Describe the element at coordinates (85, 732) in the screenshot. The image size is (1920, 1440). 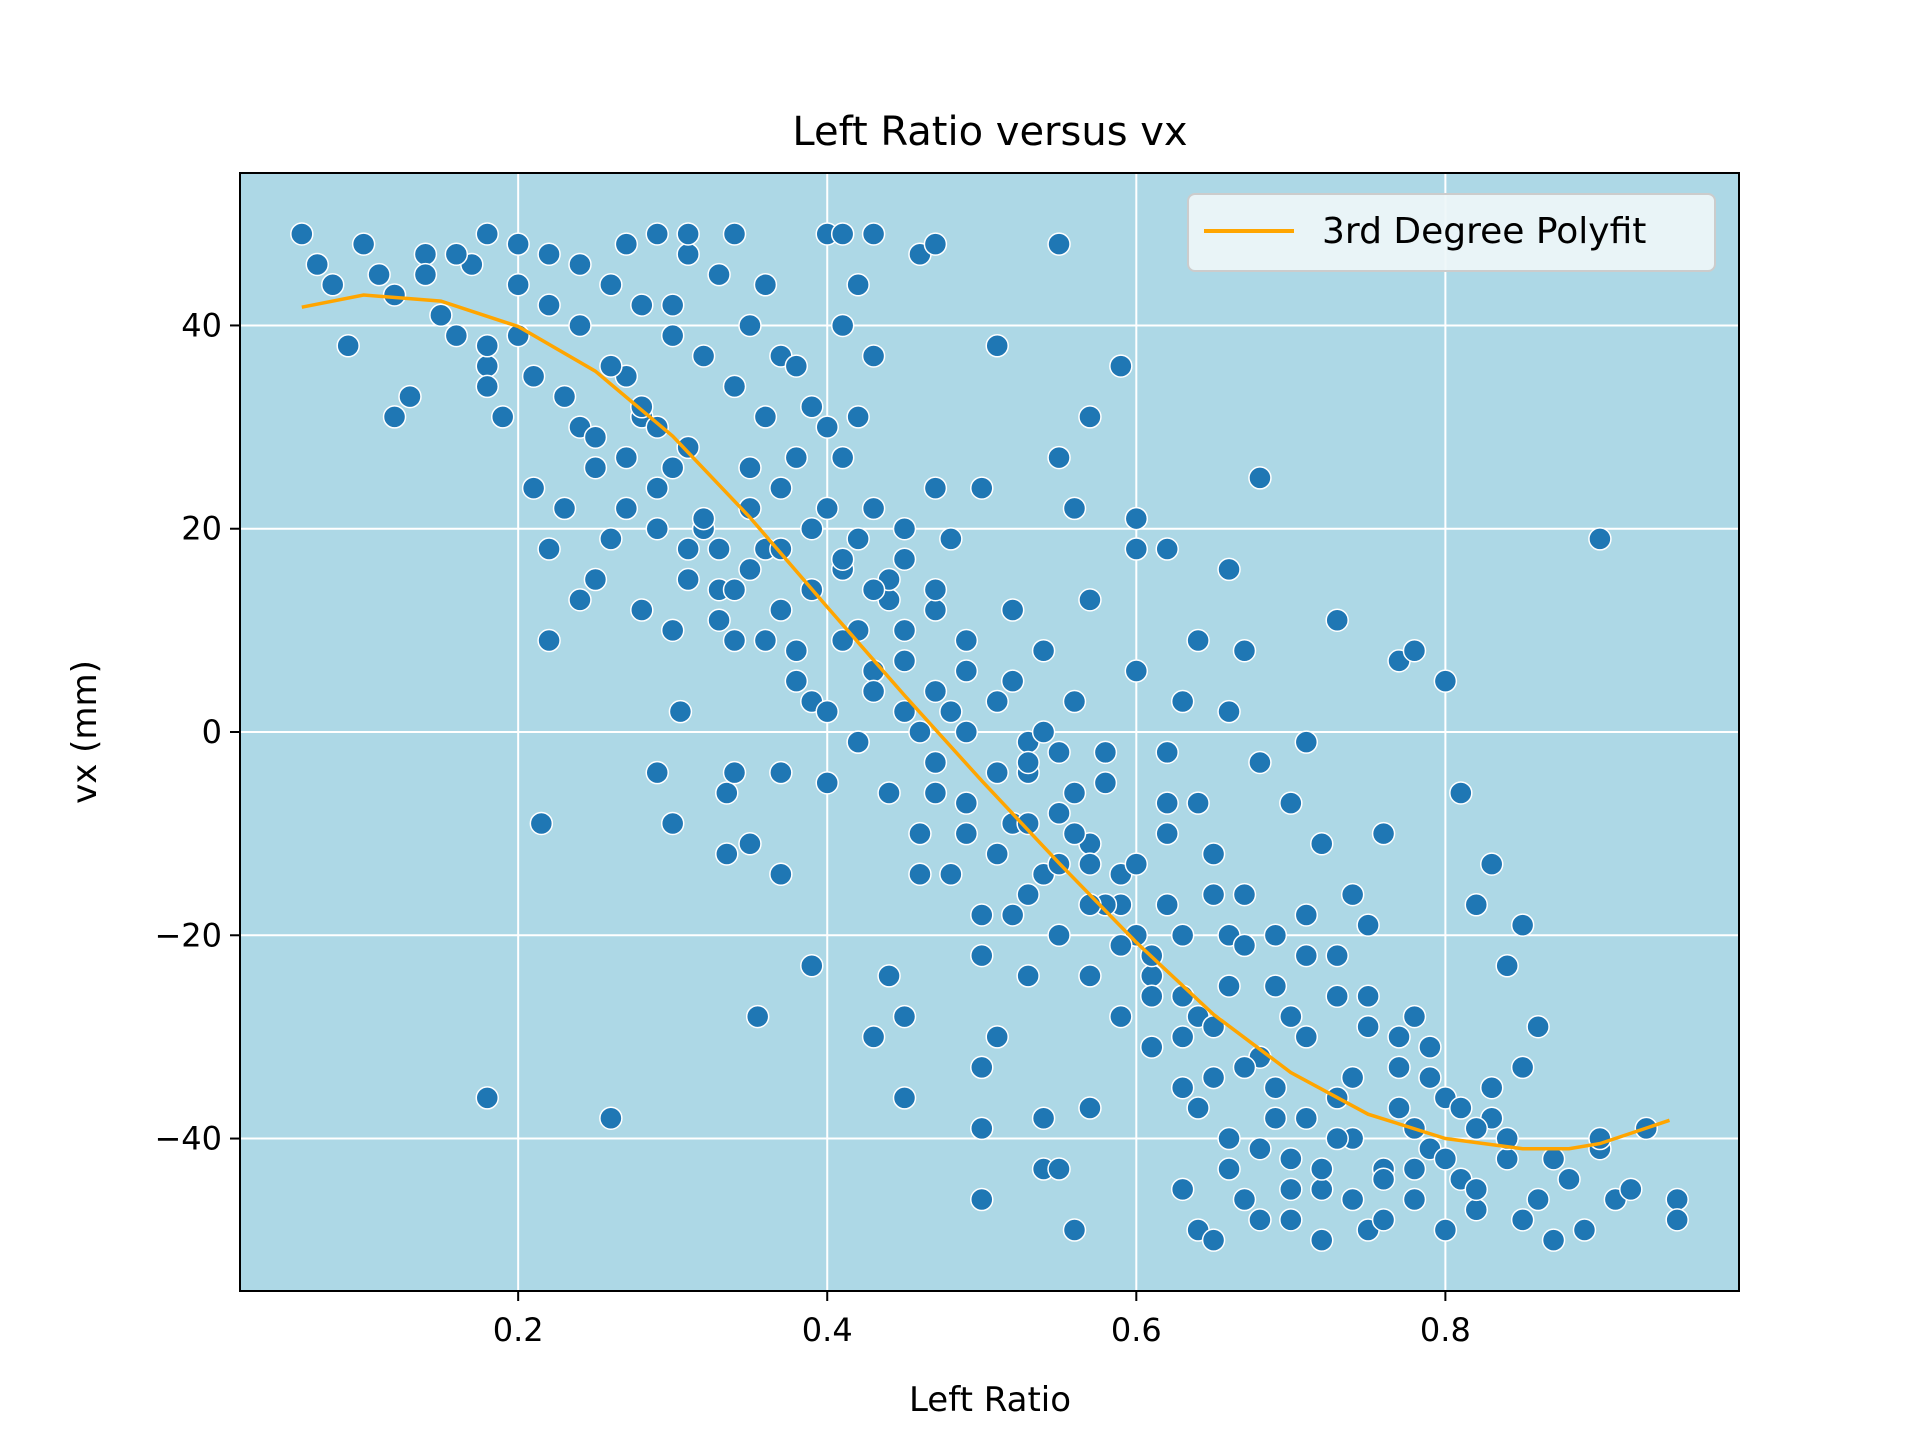
I see `y-axis-label: vx (mm)` at that location.